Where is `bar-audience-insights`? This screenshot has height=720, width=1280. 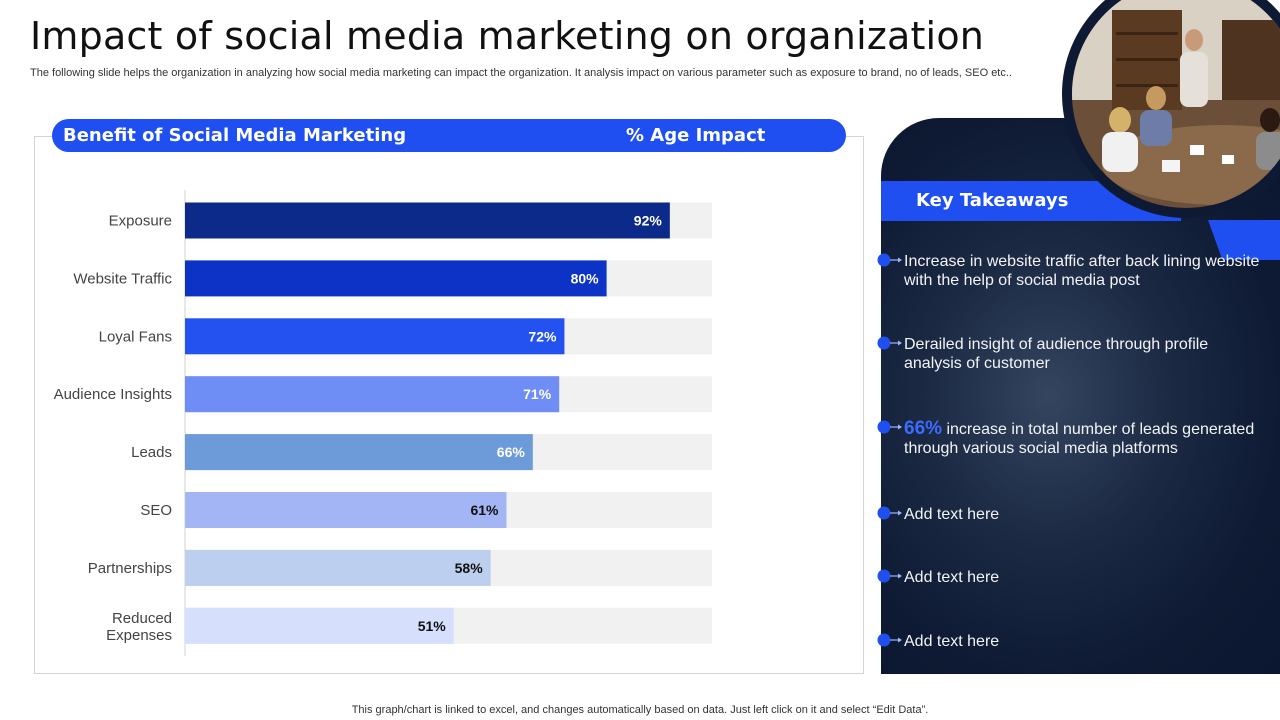
bar-audience-insights is located at coordinates (372, 394).